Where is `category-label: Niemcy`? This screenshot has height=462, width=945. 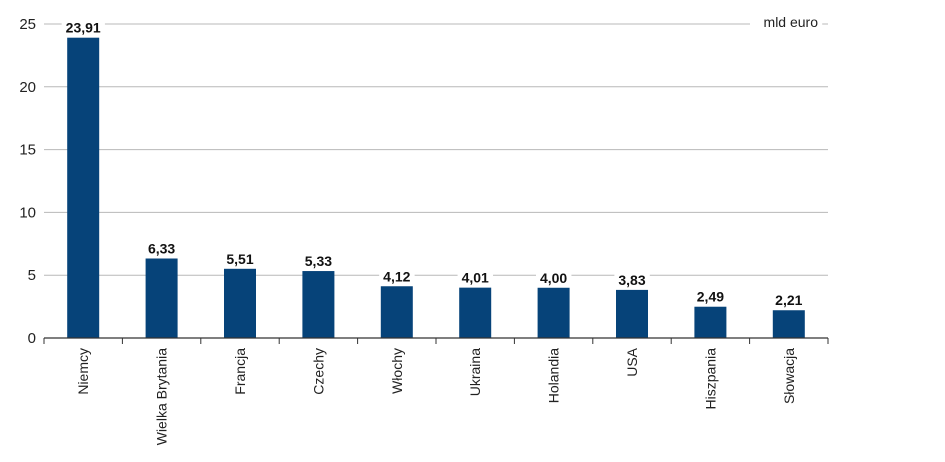 category-label: Niemcy is located at coordinates (83, 371).